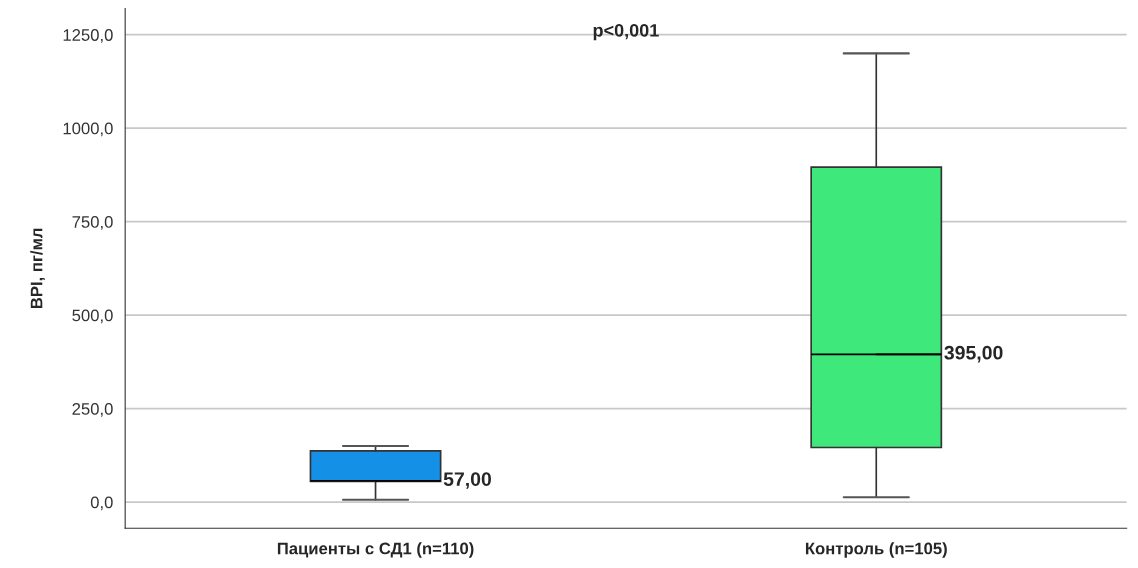 The image size is (1138, 568). What do you see at coordinates (467, 480) in the screenshot?
I see `annotation: 57,00` at bounding box center [467, 480].